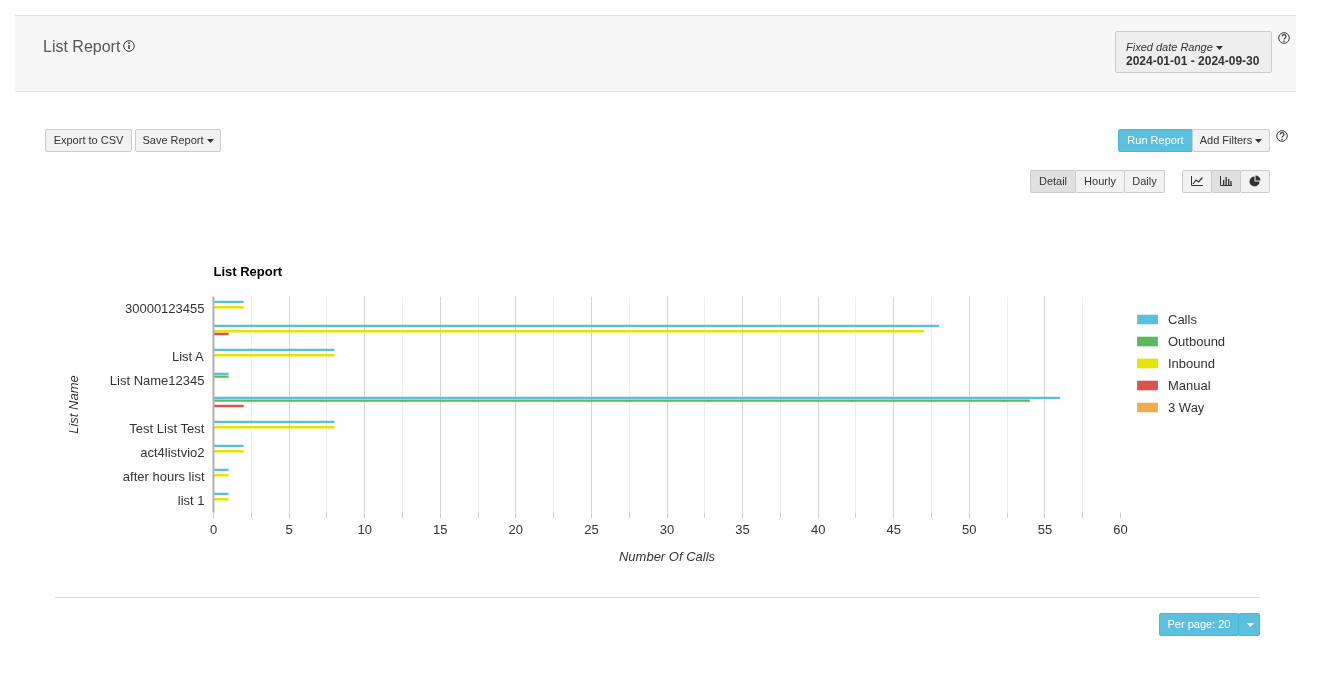 The width and height of the screenshot is (1321, 675). Describe the element at coordinates (191, 500) in the screenshot. I see `y-tick-label: list 1` at that location.